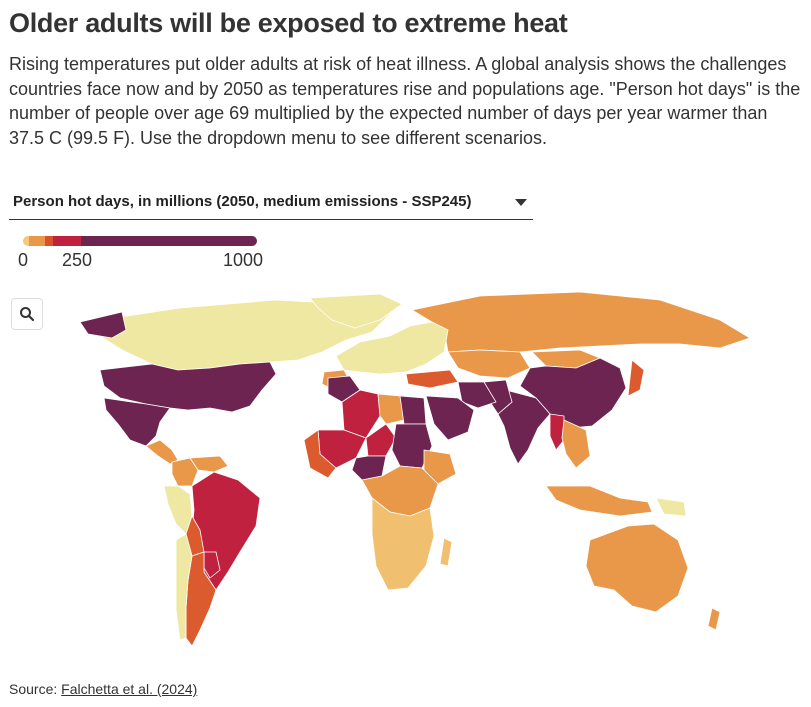 The image size is (811, 707). Describe the element at coordinates (714, 619) in the screenshot. I see `map-region-new-zealand` at that location.